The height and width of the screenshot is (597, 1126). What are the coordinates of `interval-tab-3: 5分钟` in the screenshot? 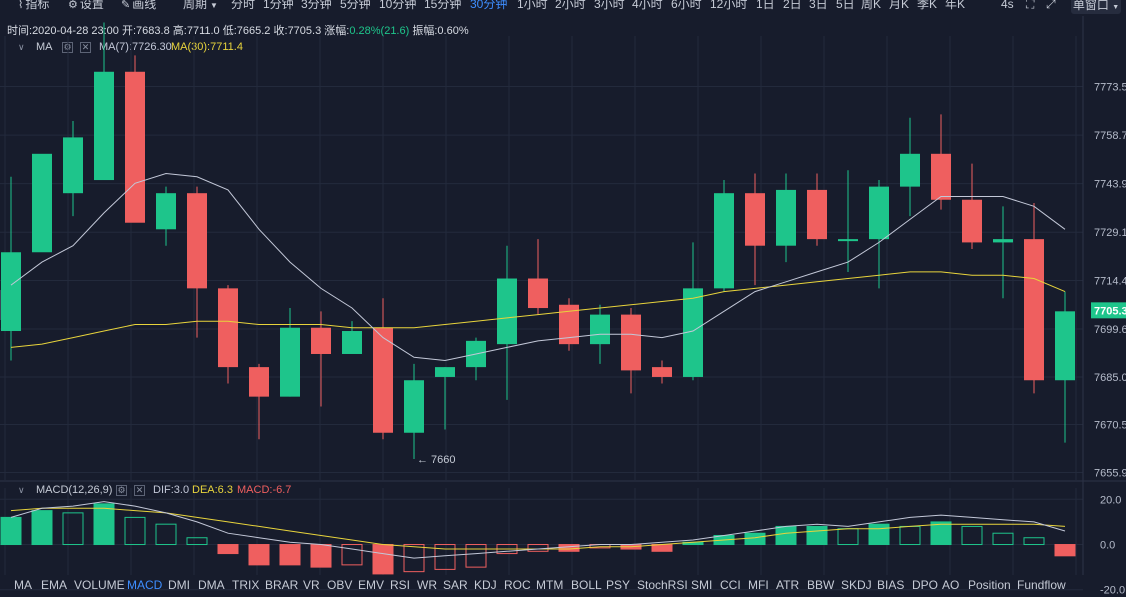 It's located at (355, 5).